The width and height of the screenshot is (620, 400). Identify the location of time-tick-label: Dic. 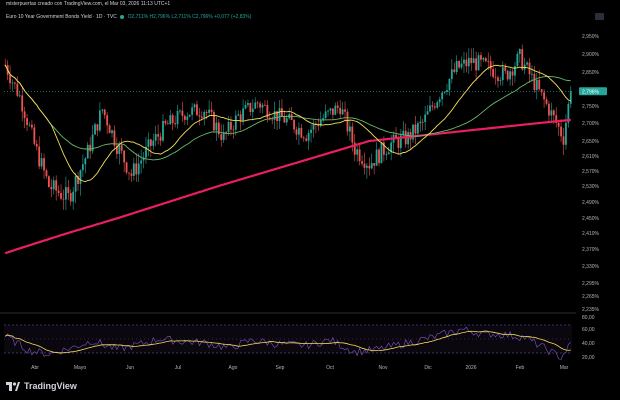
(428, 368).